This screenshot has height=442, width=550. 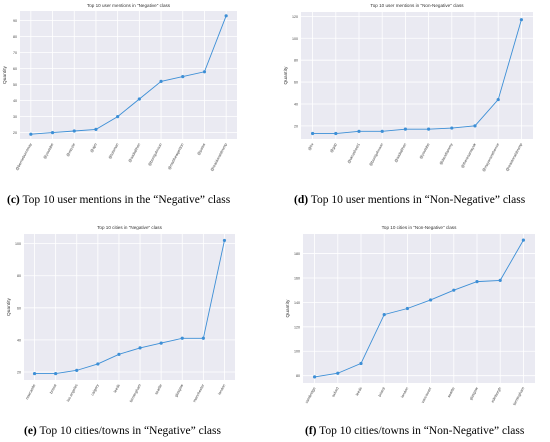 What do you see at coordinates (514, 158) in the screenshot?
I see `x-tick-label: @realdonaldtrump` at bounding box center [514, 158].